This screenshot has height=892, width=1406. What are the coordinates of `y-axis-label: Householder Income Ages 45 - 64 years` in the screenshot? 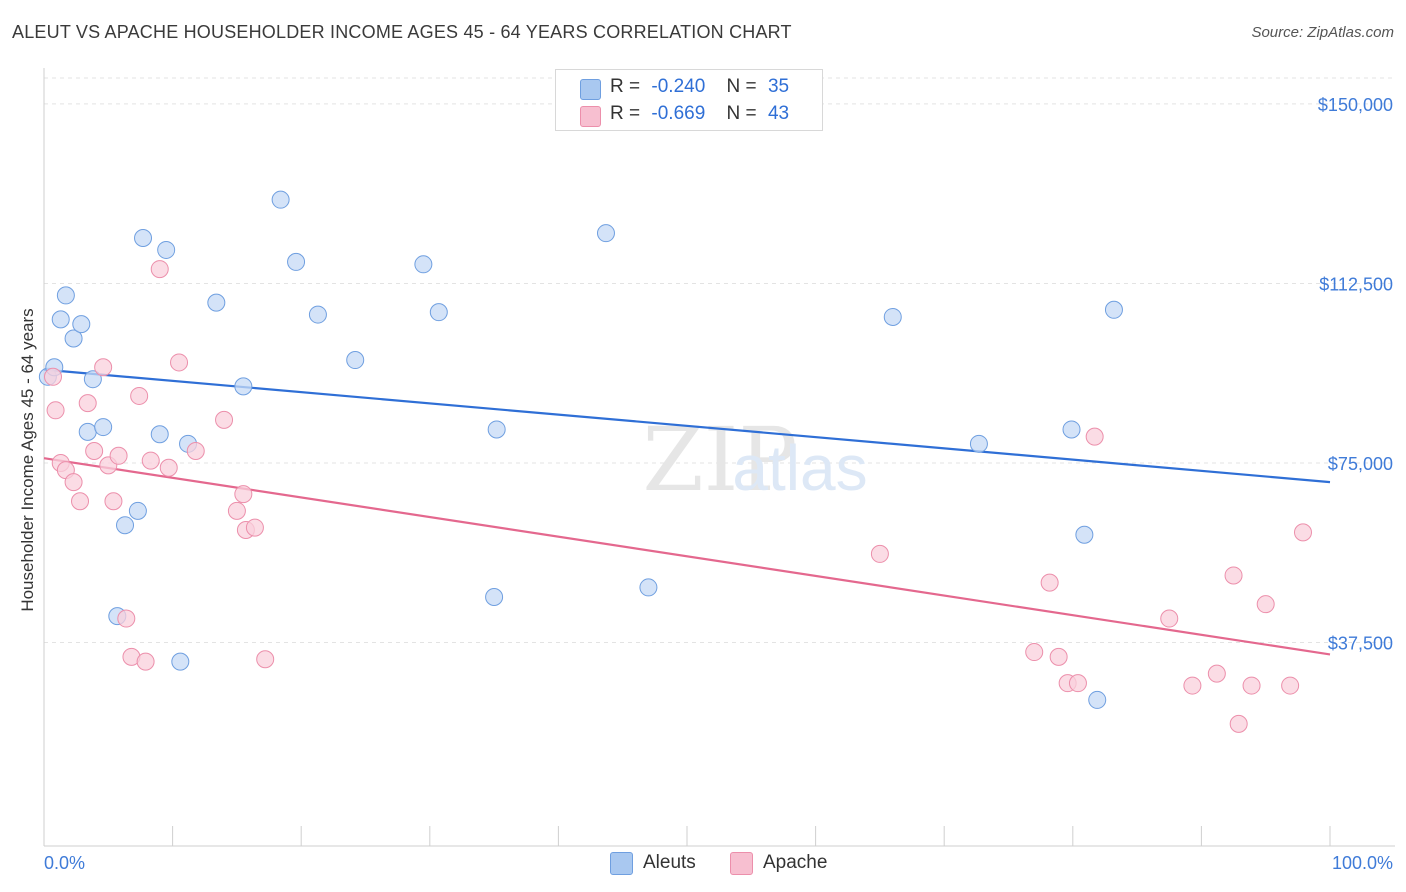 It's located at (27, 460).